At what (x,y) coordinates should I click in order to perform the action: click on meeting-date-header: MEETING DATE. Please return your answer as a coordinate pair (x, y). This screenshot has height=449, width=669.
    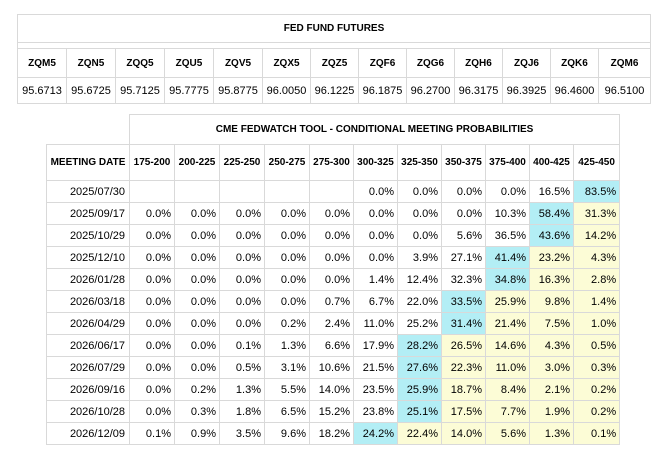
    Looking at the image, I should click on (88, 162).